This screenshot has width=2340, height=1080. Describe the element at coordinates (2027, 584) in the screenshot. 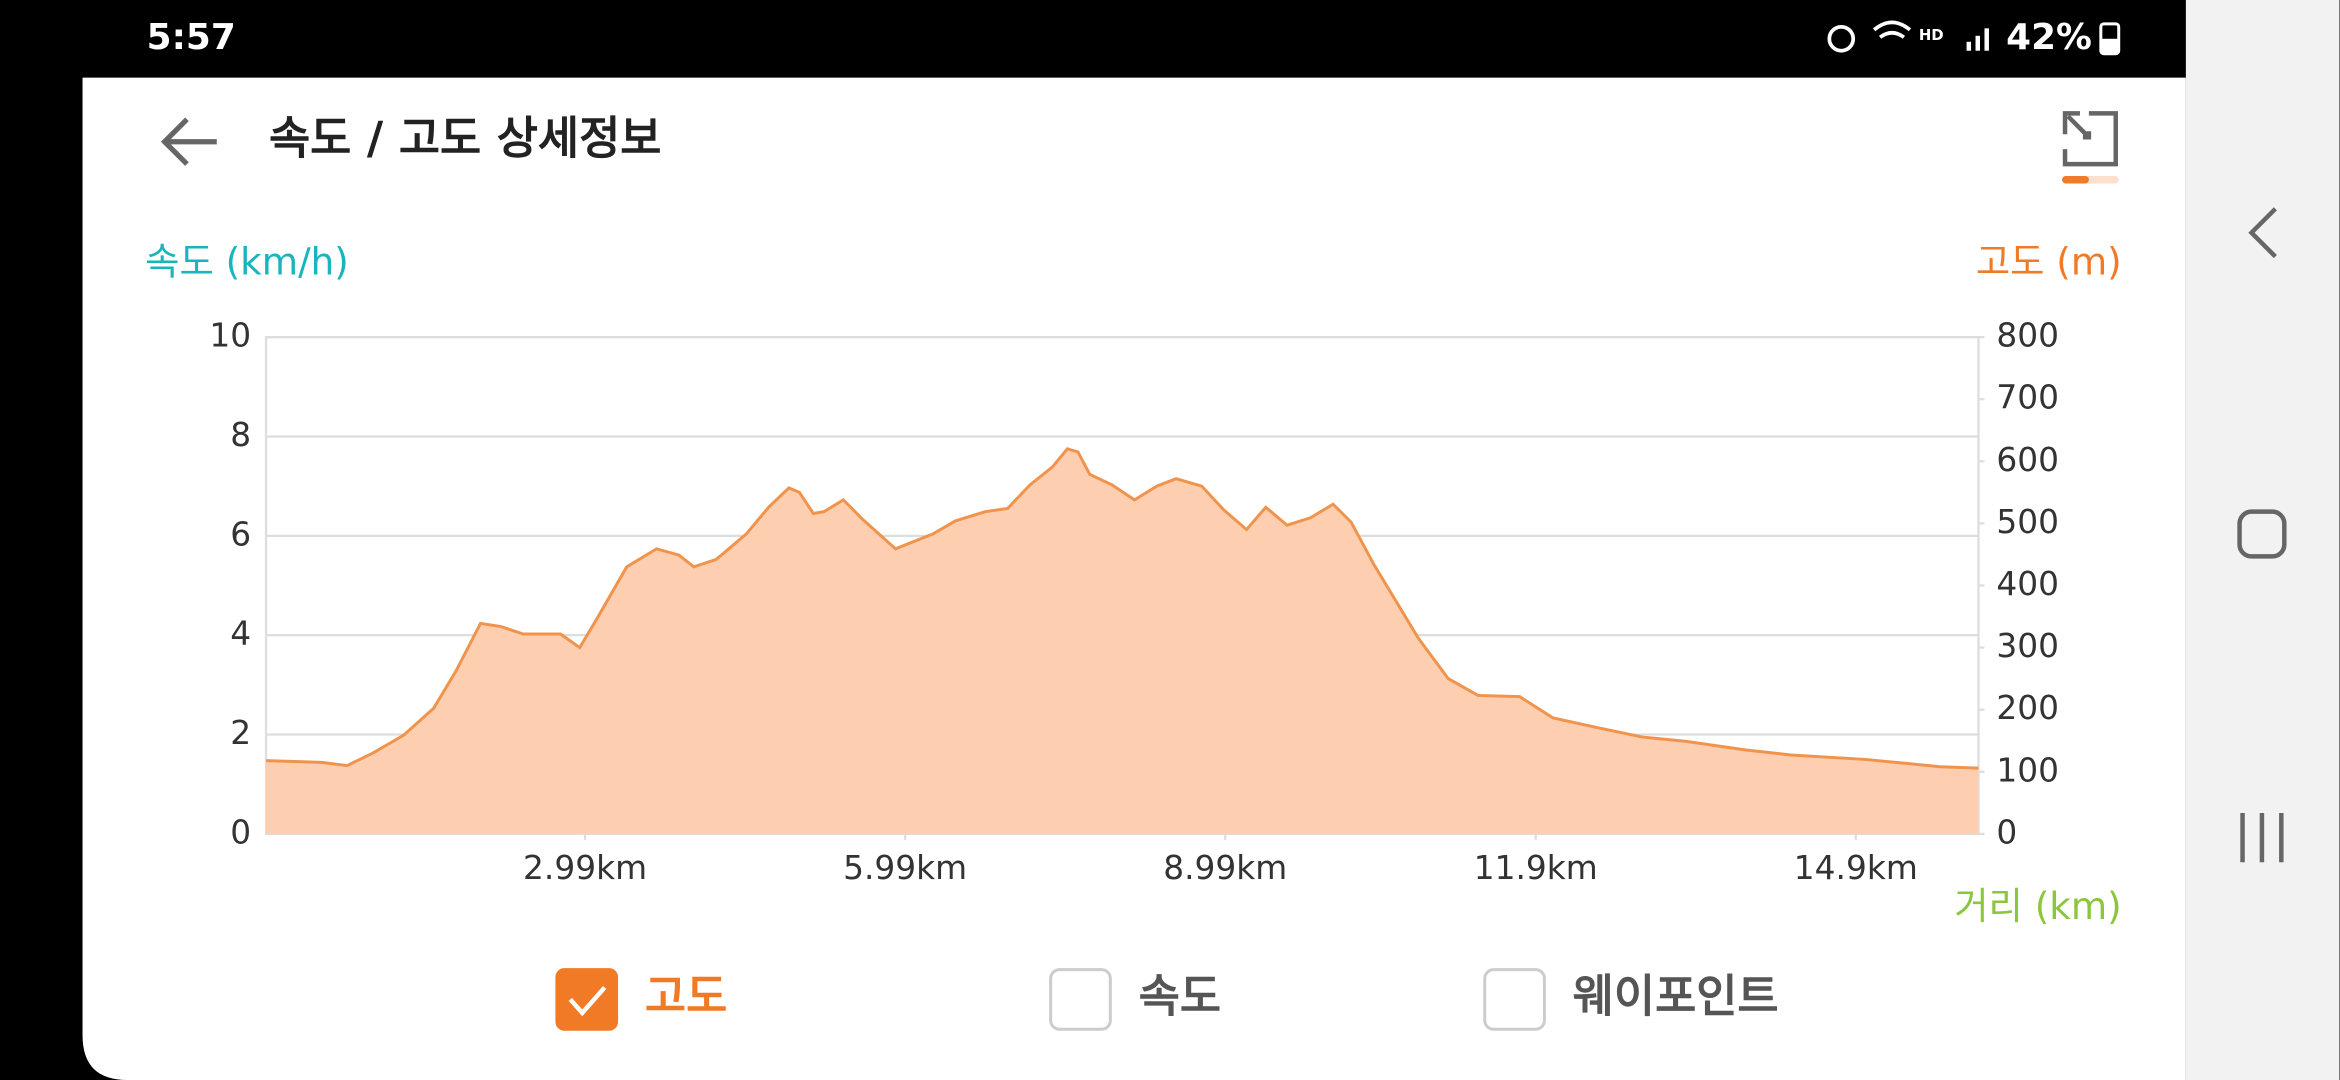

I see `y2-tick-label: 400` at that location.